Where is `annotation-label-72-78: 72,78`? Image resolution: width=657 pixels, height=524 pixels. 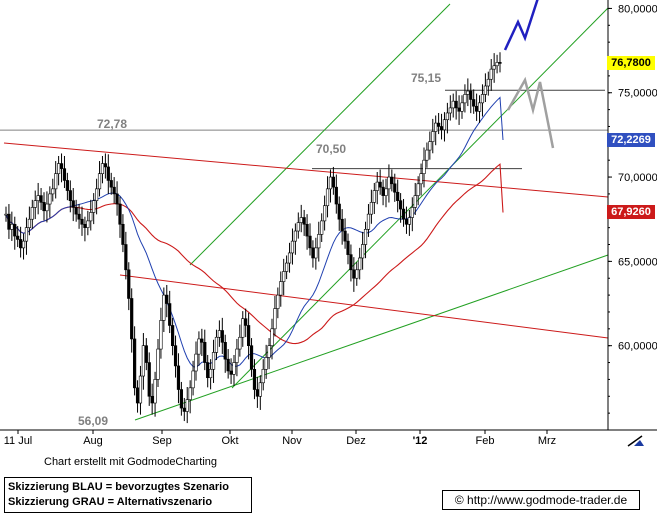 annotation-label-72-78: 72,78 is located at coordinates (112, 124).